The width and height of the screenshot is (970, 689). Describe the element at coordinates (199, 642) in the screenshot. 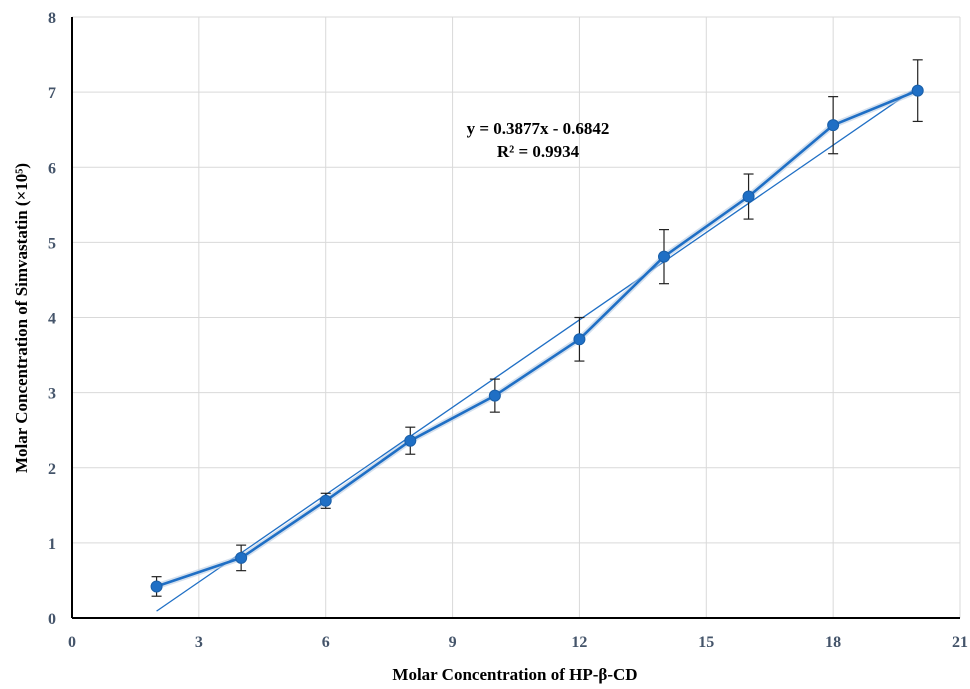

I see `x-tick-label: 3` at that location.